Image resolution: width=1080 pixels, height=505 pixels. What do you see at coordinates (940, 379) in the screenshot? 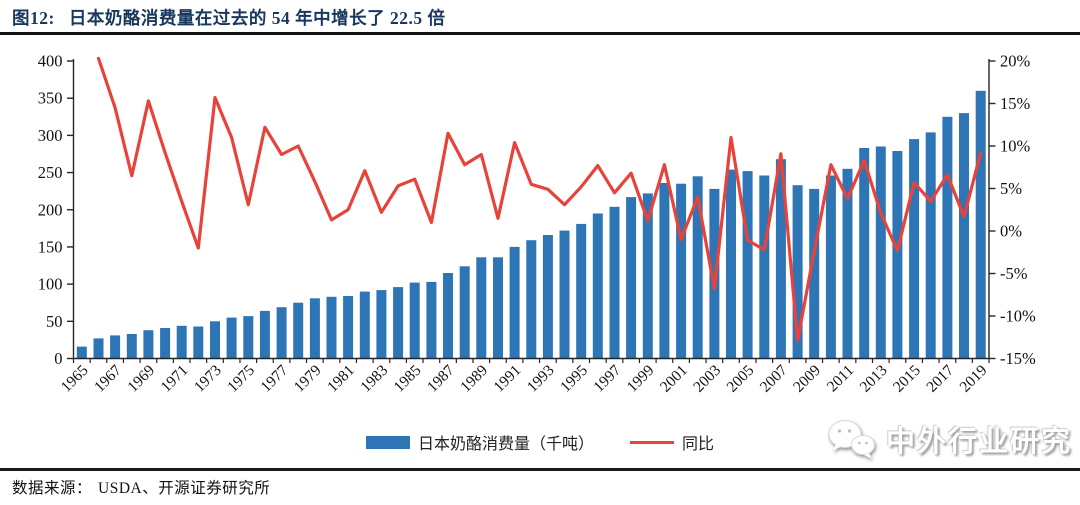
I see `x-tick-label-2017: 2017` at bounding box center [940, 379].